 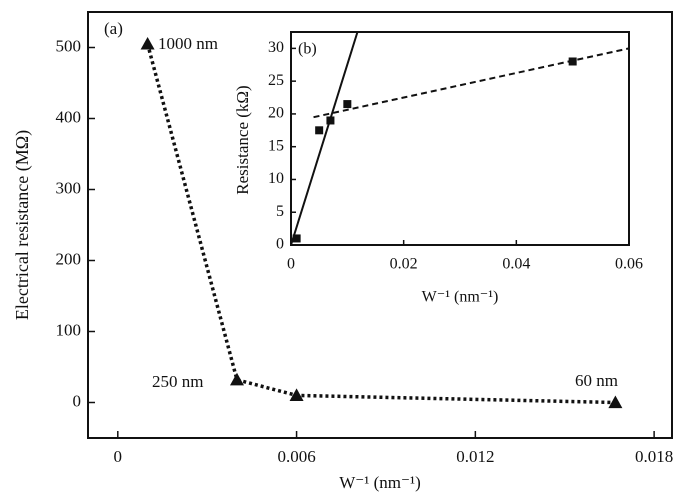 What do you see at coordinates (629, 264) in the screenshot?
I see `x-tick-label: 0.06` at bounding box center [629, 264].